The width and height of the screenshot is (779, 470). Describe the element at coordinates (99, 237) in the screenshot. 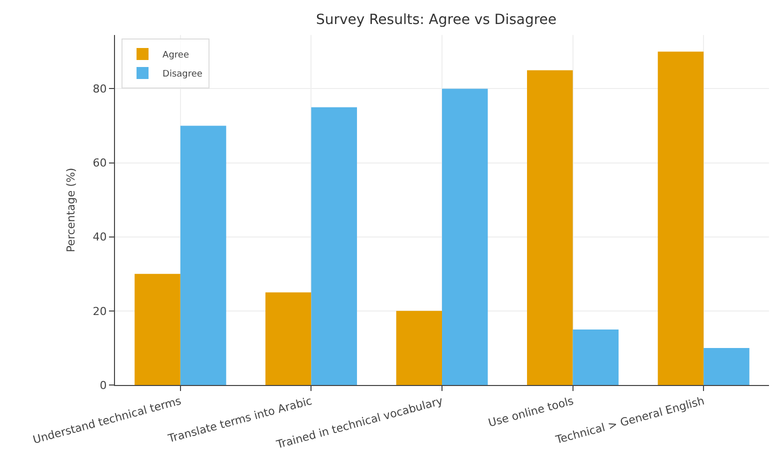

I see `y-tick-label: 40` at that location.